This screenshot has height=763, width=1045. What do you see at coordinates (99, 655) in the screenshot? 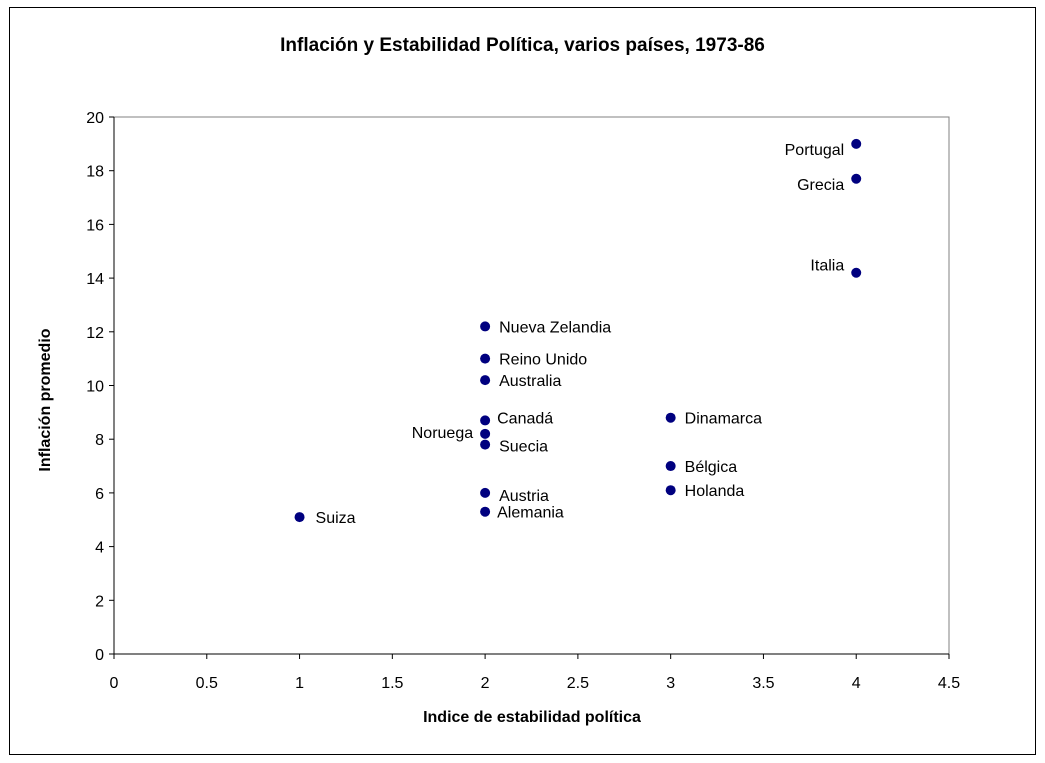
I see `y-tick-label: 0` at bounding box center [99, 655].